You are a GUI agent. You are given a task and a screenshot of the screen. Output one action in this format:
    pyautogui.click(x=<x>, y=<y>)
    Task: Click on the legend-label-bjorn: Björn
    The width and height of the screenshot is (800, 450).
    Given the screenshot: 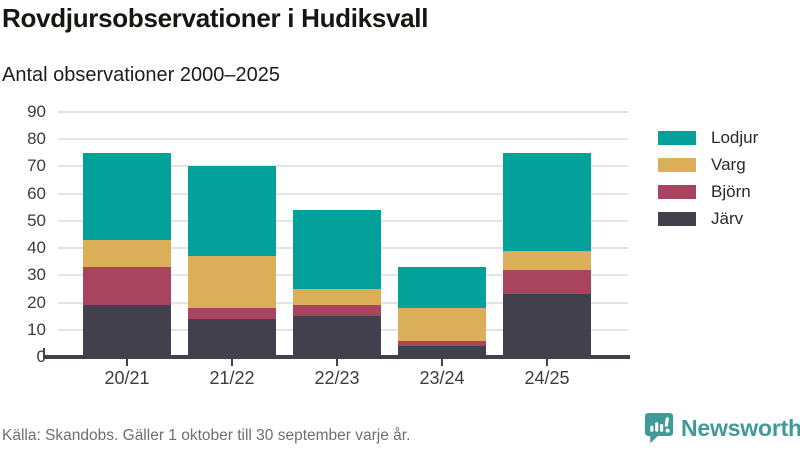 What is the action you would take?
    pyautogui.click(x=731, y=191)
    